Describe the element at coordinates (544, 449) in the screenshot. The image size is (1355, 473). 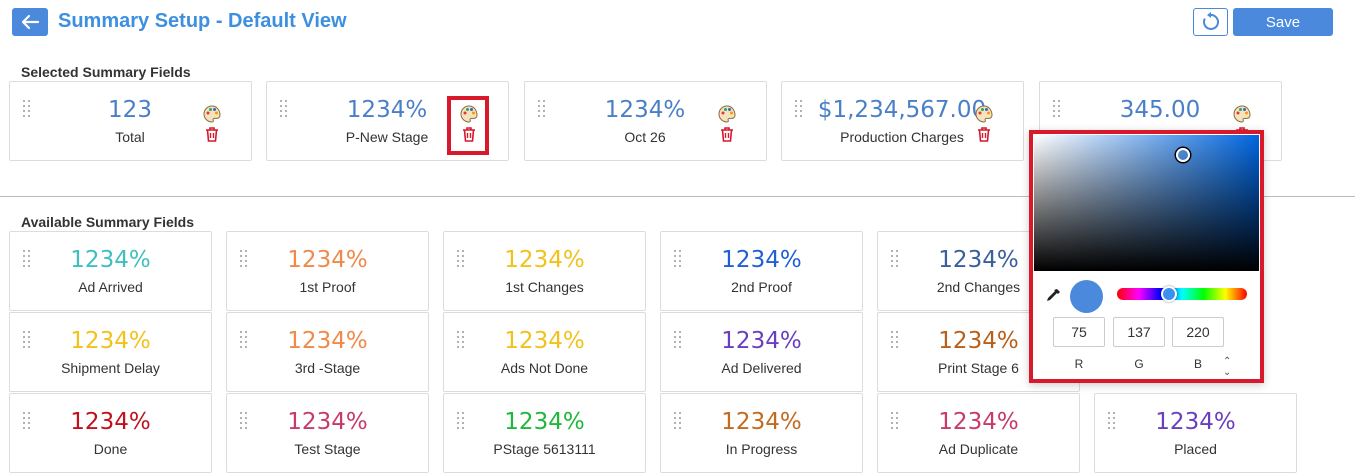
I see `field-label: PStage 5613111` at that location.